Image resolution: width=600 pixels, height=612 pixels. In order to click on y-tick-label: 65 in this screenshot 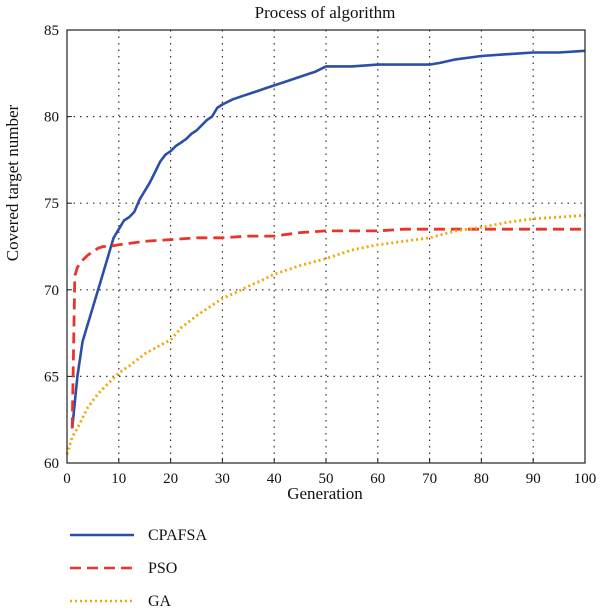, I will do `click(51, 377)`.